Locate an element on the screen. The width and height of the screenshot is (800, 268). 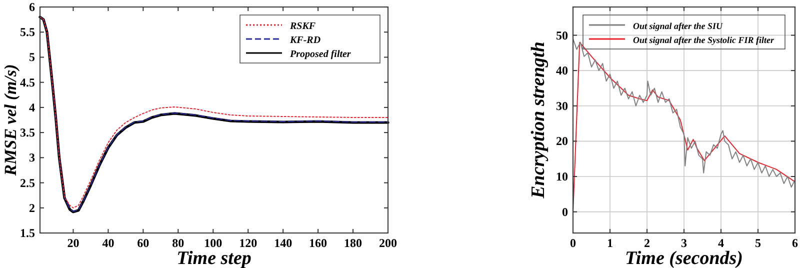
y-tick-label: 2 is located at coordinates (32, 207).